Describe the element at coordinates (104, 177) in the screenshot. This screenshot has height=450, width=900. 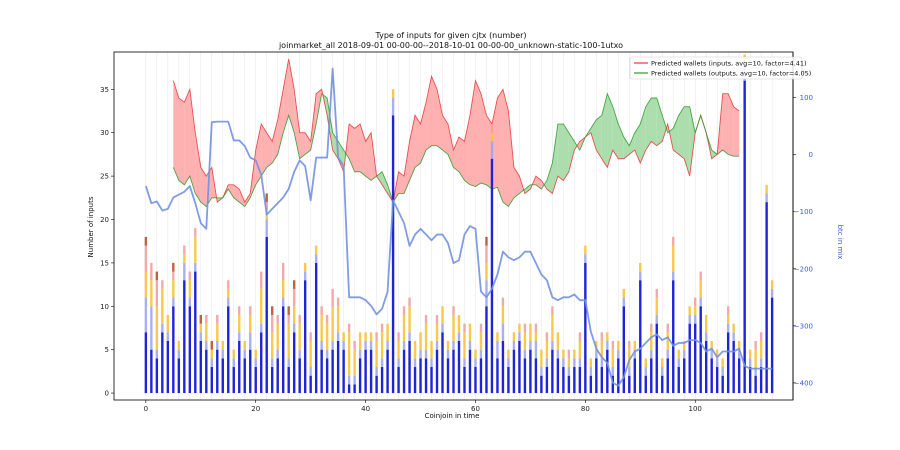
I see `y-tick-label: 25` at that location.